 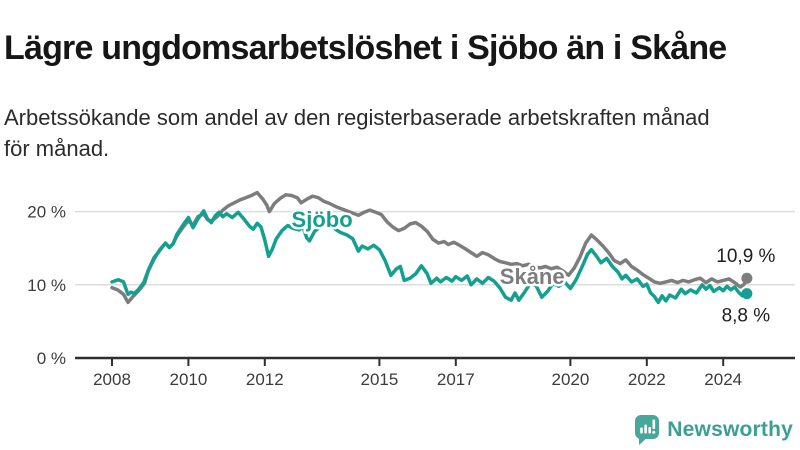 I want to click on brand-name: Newsworthy, so click(x=730, y=429).